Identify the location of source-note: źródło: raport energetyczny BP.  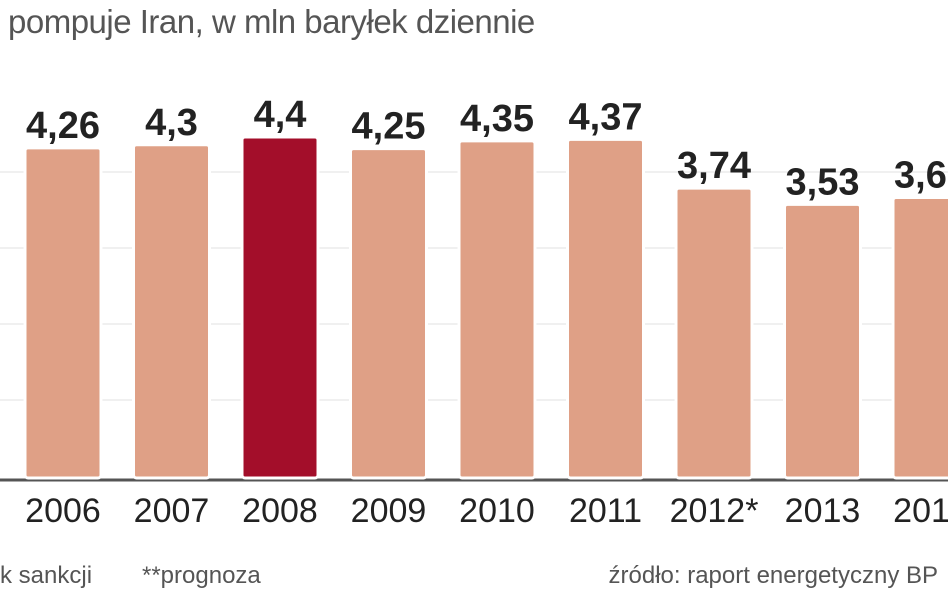
(773, 575).